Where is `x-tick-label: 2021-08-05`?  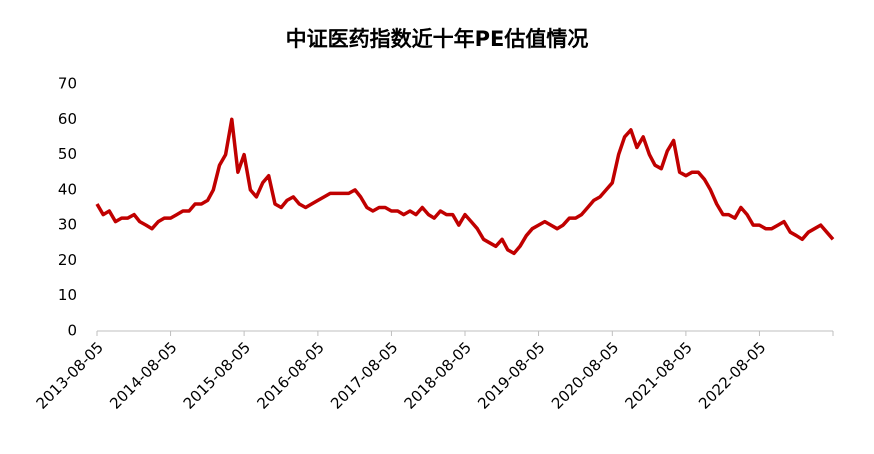
x-tick-label: 2021-08-05 is located at coordinates (659, 375).